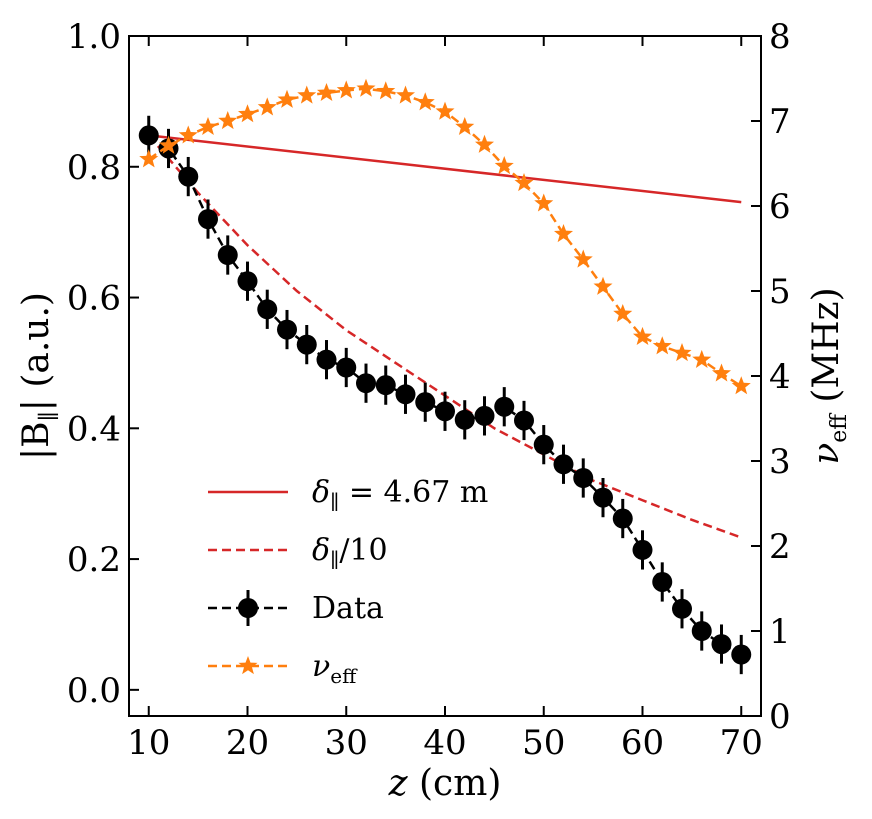 This screenshot has width=872, height=819. Describe the element at coordinates (94, 168) in the screenshot. I see `y-left-tick-label-4: 0.8` at that location.